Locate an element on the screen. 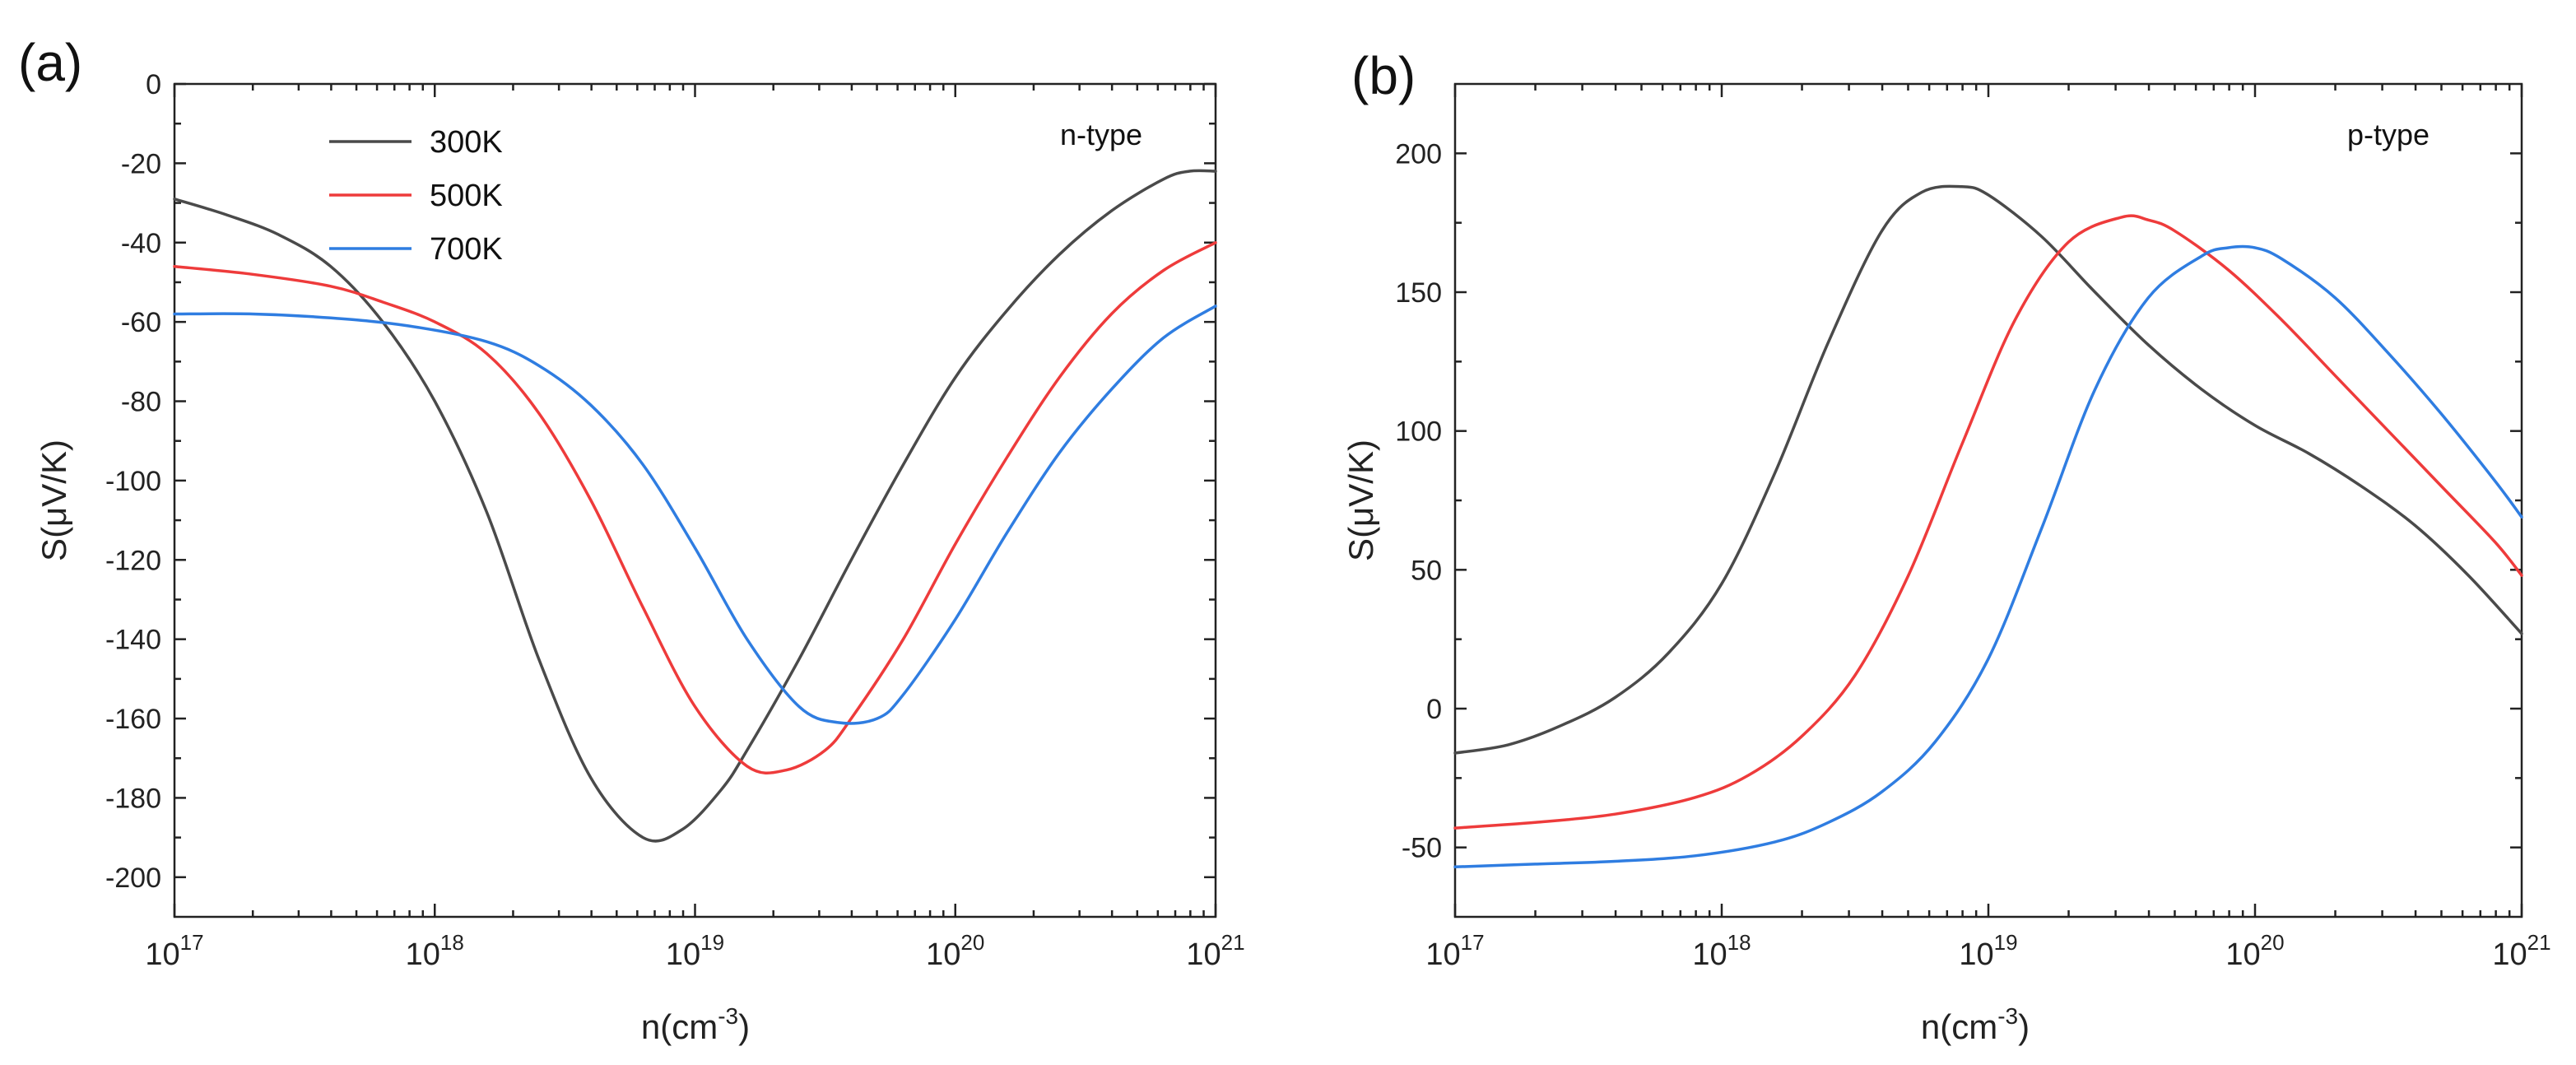 This screenshot has height=1065, width=2576. legend-label-300k: 300K is located at coordinates (466, 143).